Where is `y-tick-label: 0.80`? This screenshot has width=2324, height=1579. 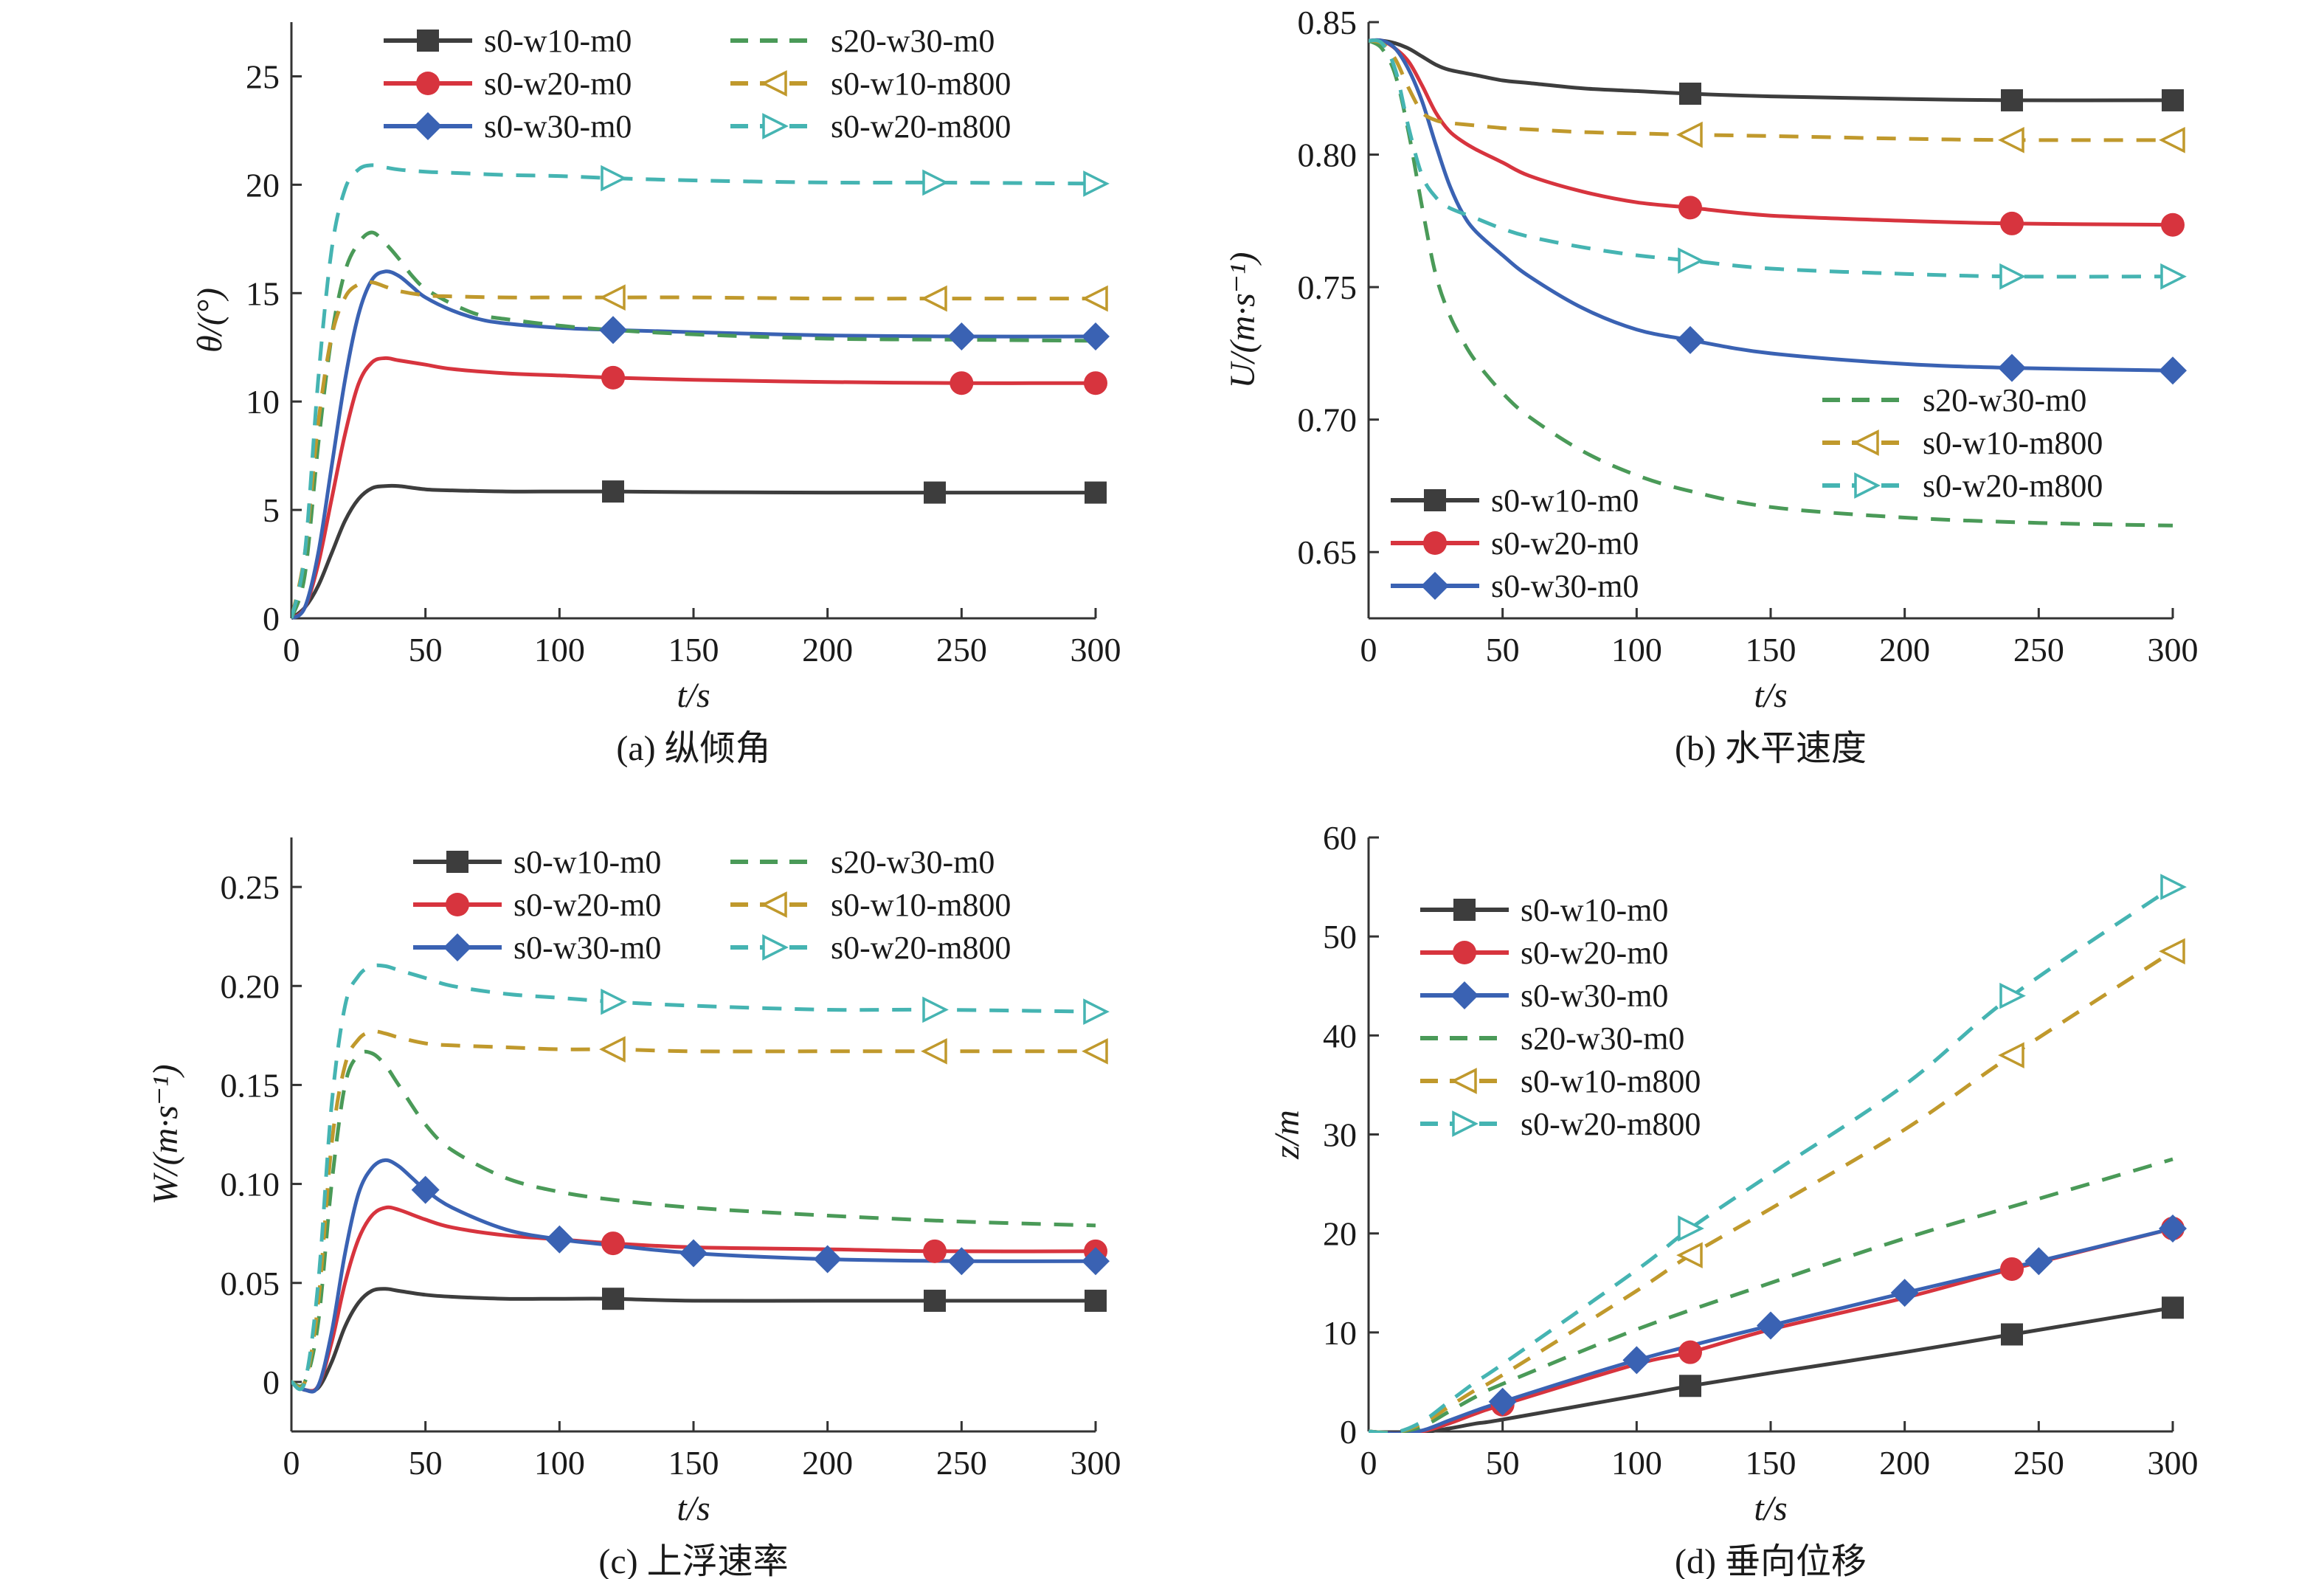 y-tick-label: 0.80 is located at coordinates (1328, 155).